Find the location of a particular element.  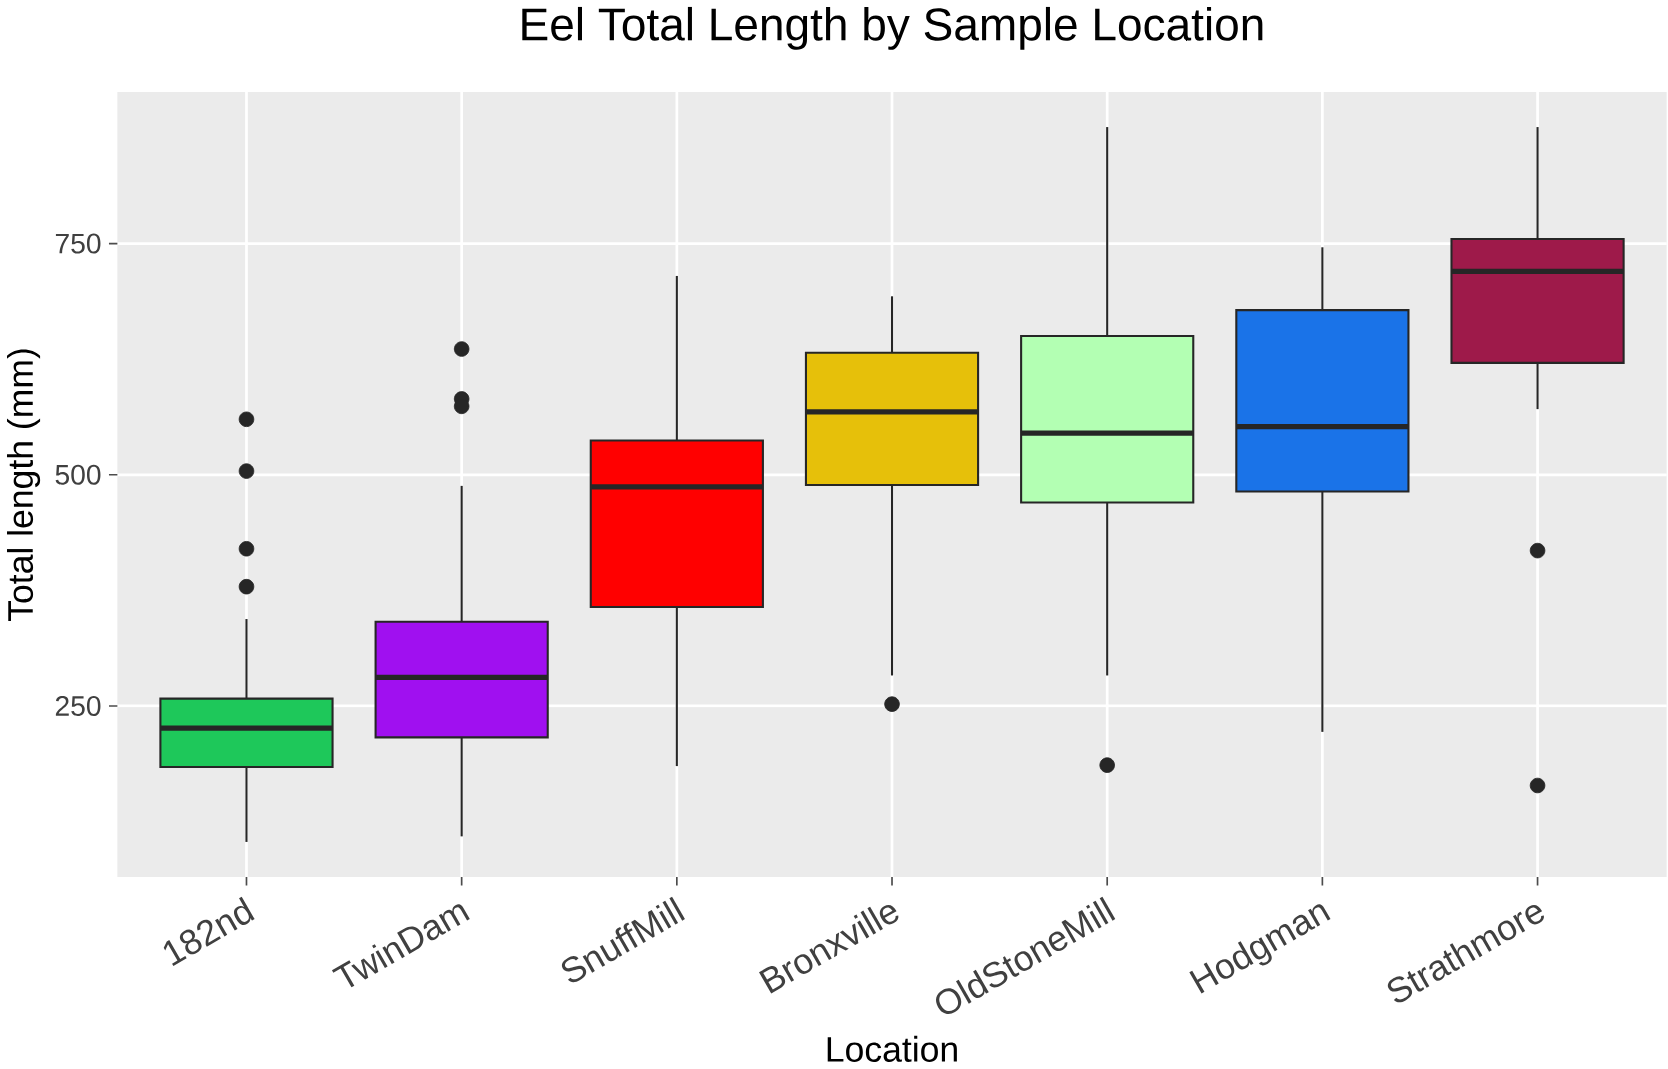

x-axis-title: Location is located at coordinates (892, 1049).